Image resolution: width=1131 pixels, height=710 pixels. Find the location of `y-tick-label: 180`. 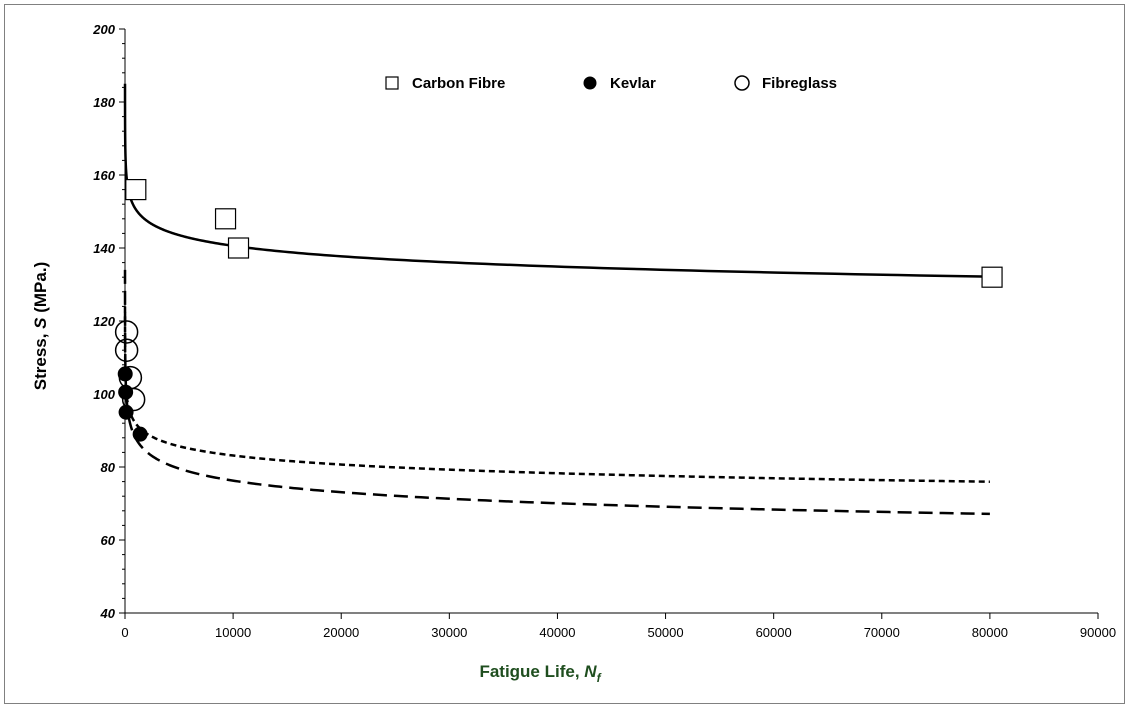

y-tick-label: 180 is located at coordinates (104, 102).